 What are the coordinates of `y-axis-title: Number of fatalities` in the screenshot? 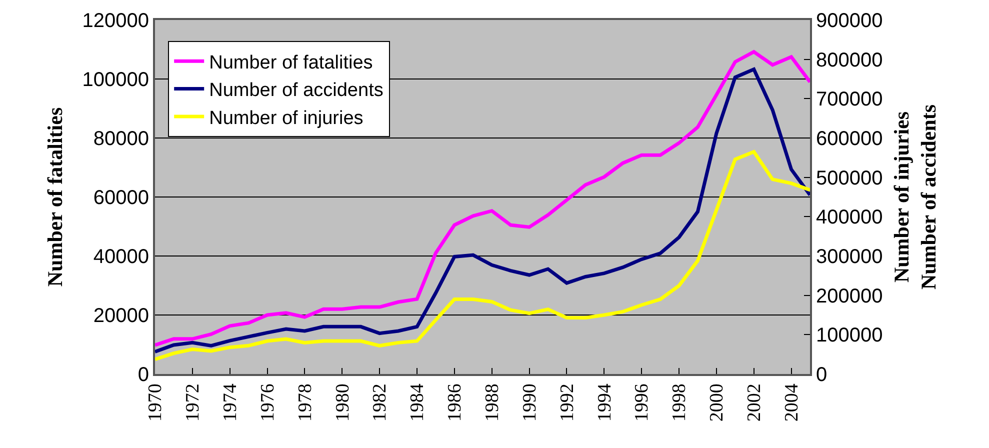 It's located at (54, 197).